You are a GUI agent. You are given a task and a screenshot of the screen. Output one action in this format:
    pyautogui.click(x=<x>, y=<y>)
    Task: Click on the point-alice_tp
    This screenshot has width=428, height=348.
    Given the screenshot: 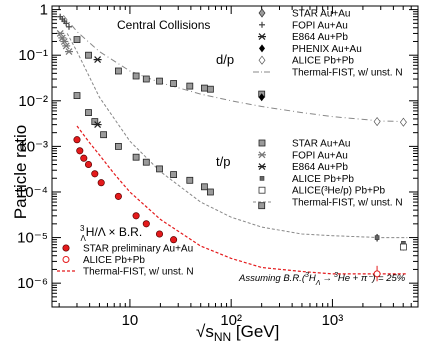 What is the action you would take?
    pyautogui.click(x=377, y=237)
    